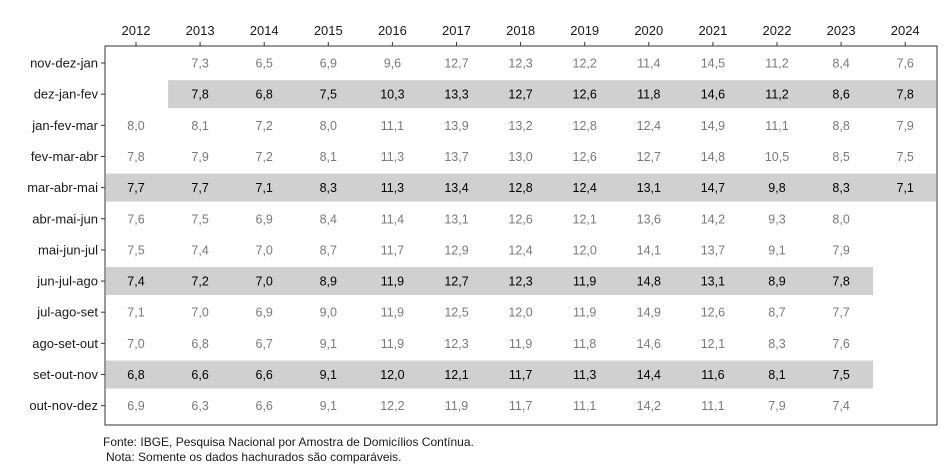  What do you see at coordinates (392, 64) in the screenshot?
I see `value-cell: 9,6` at bounding box center [392, 64].